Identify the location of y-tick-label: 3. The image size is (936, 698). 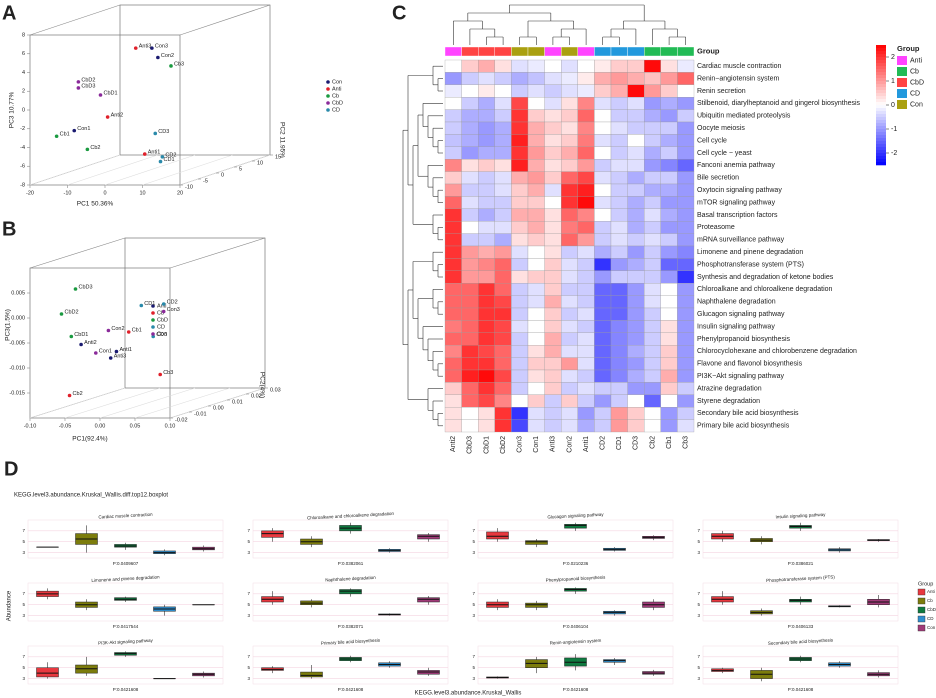
(698, 552).